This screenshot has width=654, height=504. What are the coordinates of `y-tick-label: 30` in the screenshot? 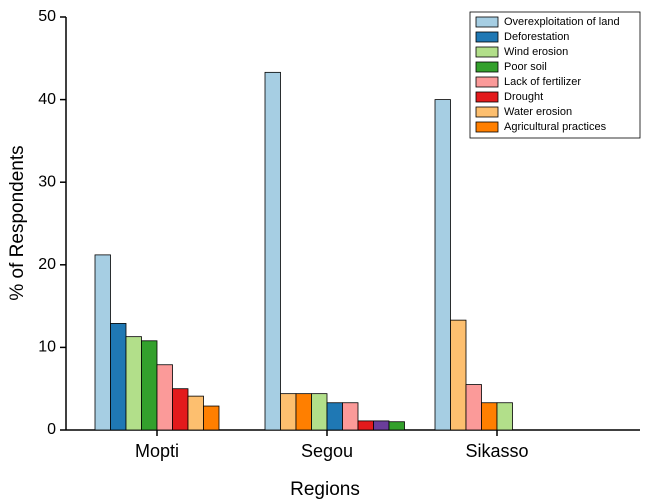 It's located at (47, 181).